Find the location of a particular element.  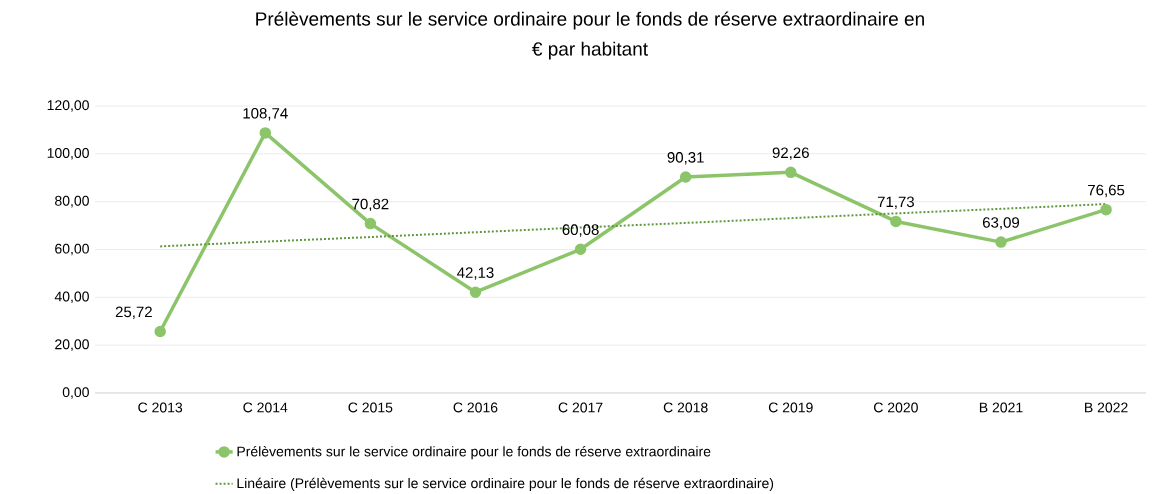

x-tick-label: C 2018 is located at coordinates (685, 407).